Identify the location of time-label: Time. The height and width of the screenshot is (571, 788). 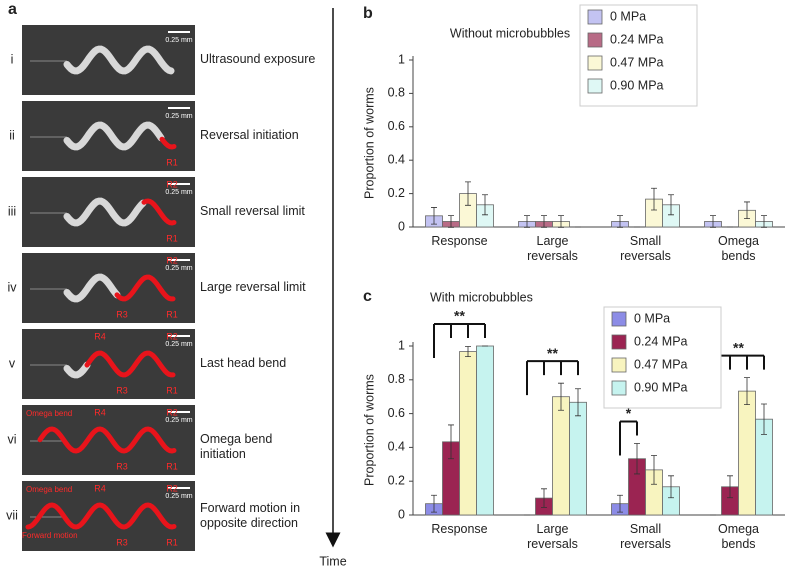
(332, 561).